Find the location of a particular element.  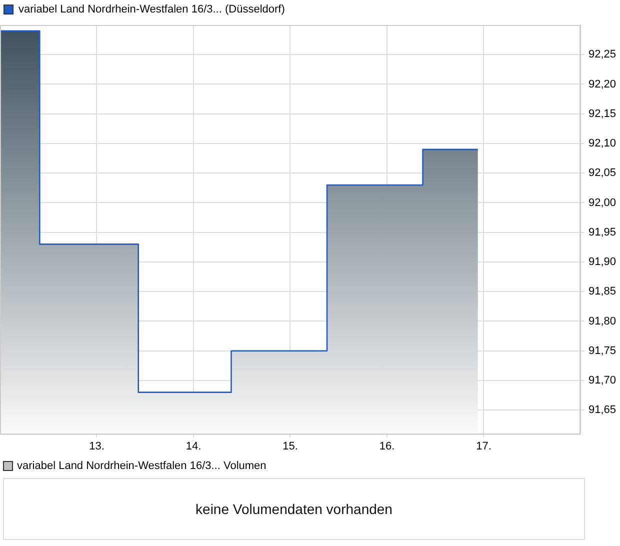

legend-label: variabel Land Nordrhein-Westfalen 16/3... (Düsseldorf) is located at coordinates (151, 10).